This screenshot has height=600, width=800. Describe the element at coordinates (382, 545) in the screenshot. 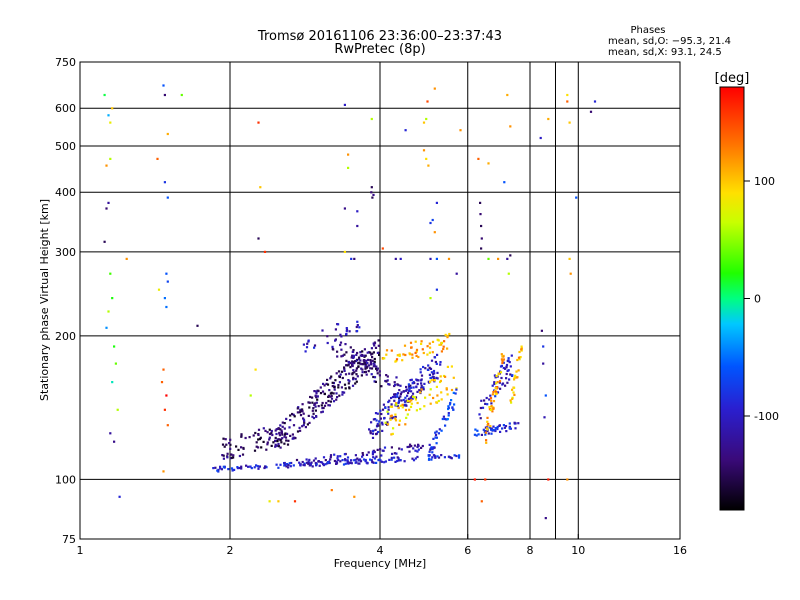

I see `x-axis-ticks: 1 2 4 6 8 10 16` at that location.